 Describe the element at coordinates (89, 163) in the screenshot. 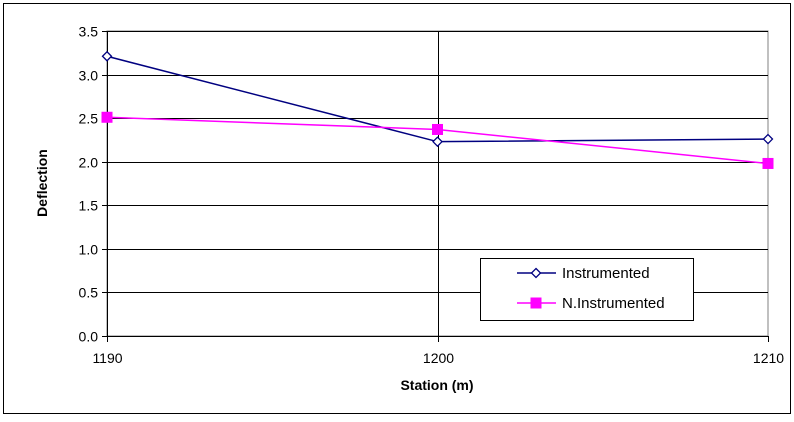

I see `y-tick-label: 2.0` at that location.